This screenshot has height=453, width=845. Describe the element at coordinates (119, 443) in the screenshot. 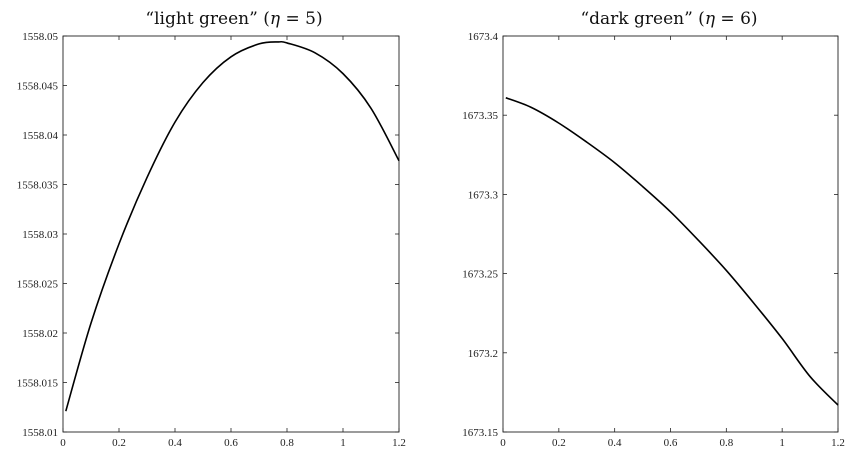

I see `x-tick-label-left: 0.2` at that location.